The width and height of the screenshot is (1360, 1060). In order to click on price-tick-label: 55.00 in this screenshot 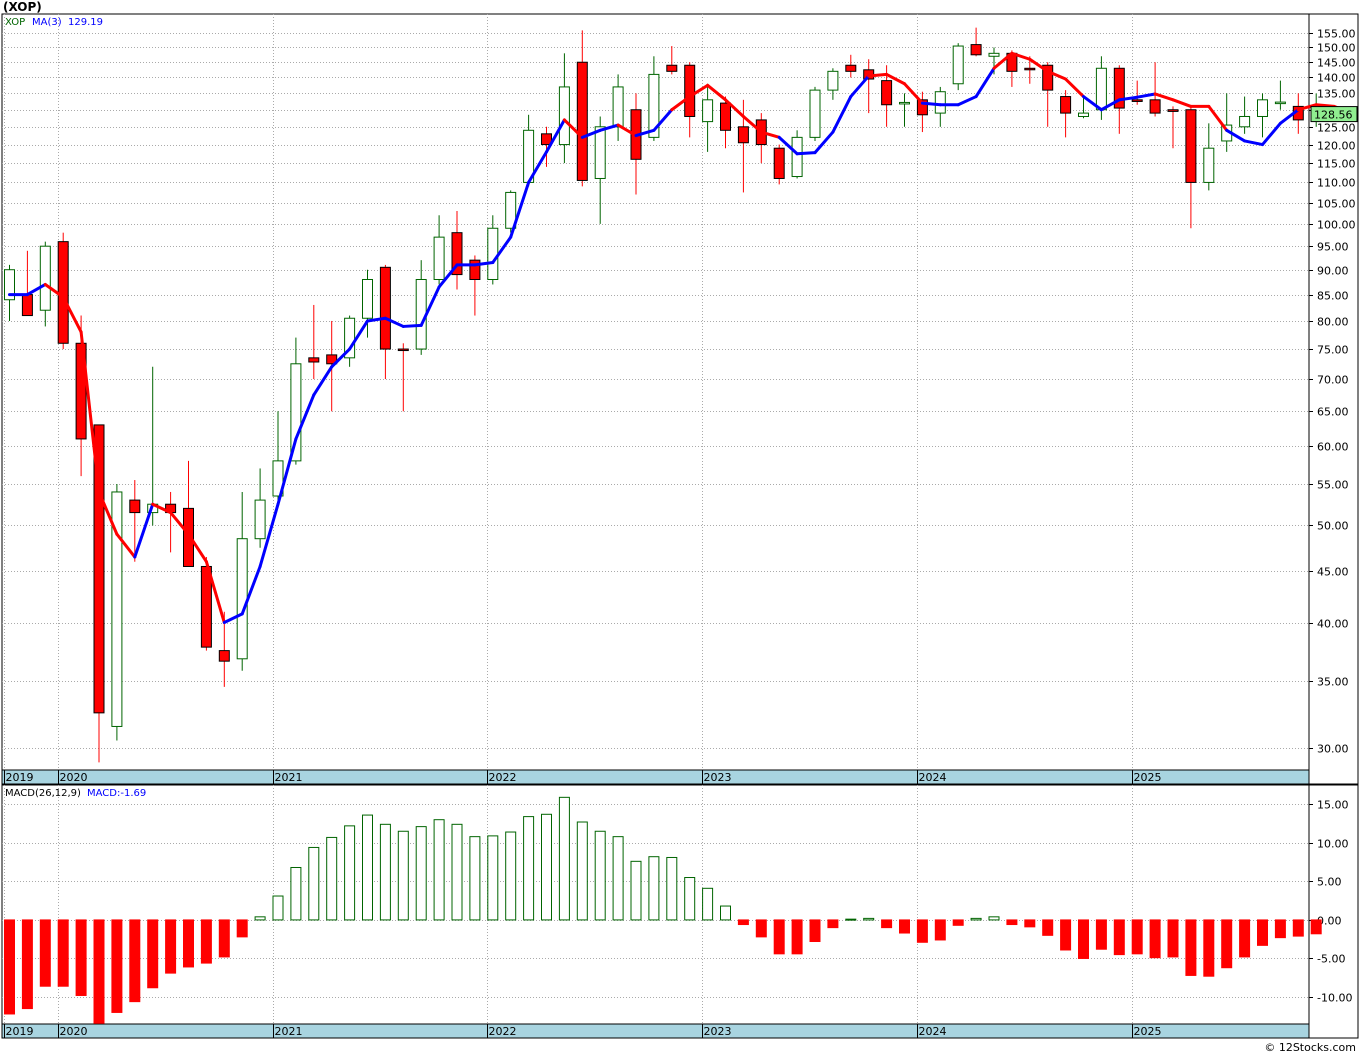, I will do `click(1333, 485)`.